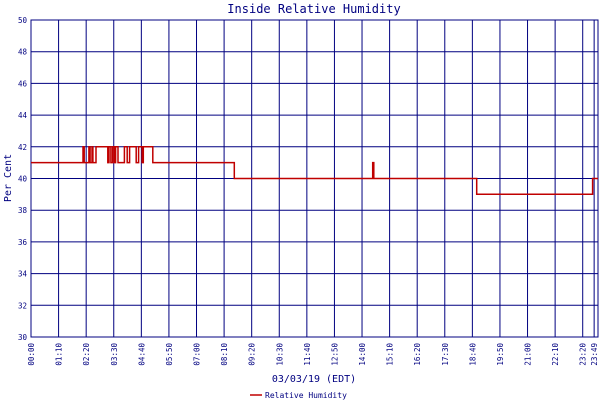 The image size is (600, 400). What do you see at coordinates (86, 354) in the screenshot?
I see `x-tick-label: 02:20` at bounding box center [86, 354].